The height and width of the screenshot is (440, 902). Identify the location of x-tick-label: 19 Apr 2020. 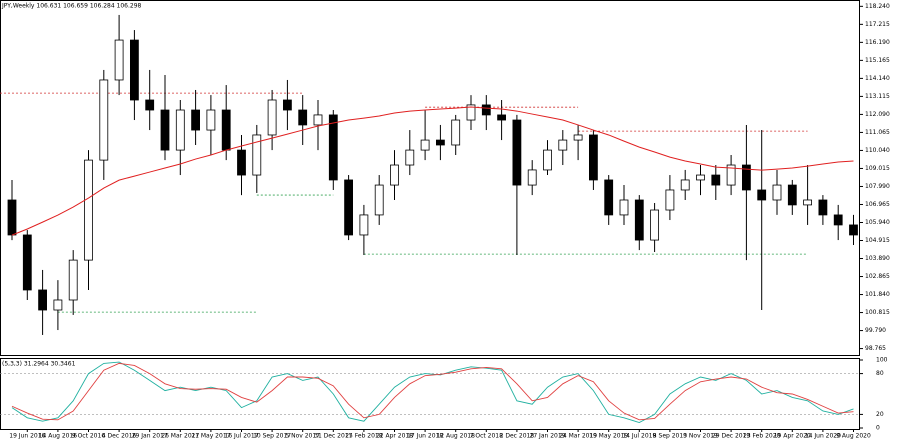
(792, 436).